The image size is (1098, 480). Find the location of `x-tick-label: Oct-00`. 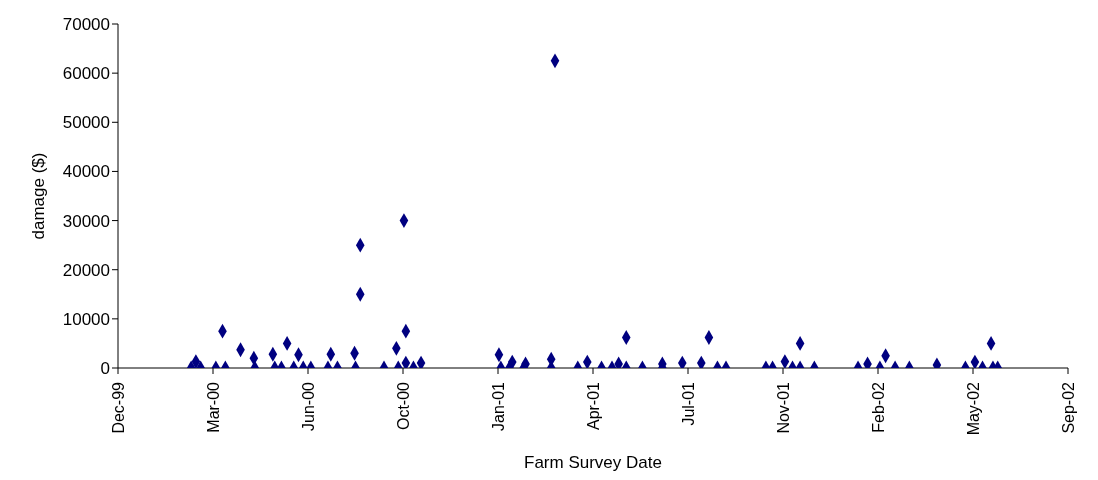

x-tick-label: Oct-00 is located at coordinates (403, 406).